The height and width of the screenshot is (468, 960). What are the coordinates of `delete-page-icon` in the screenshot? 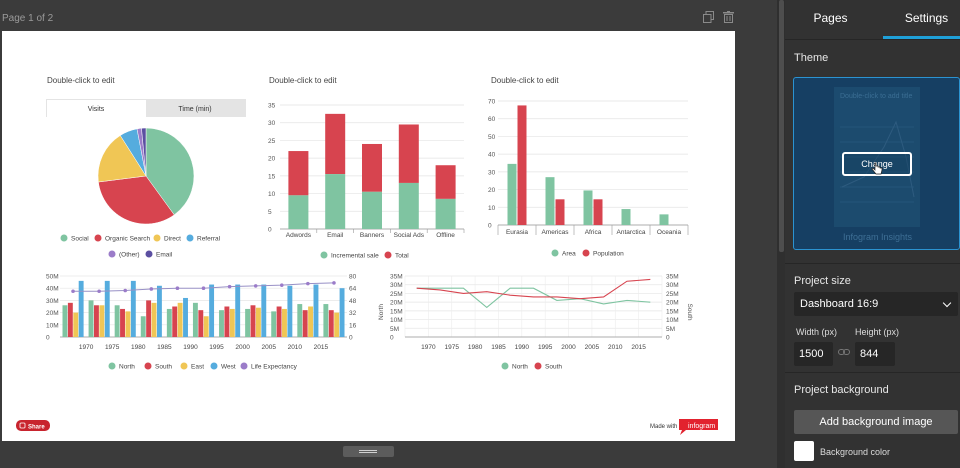 It's located at (728, 17).